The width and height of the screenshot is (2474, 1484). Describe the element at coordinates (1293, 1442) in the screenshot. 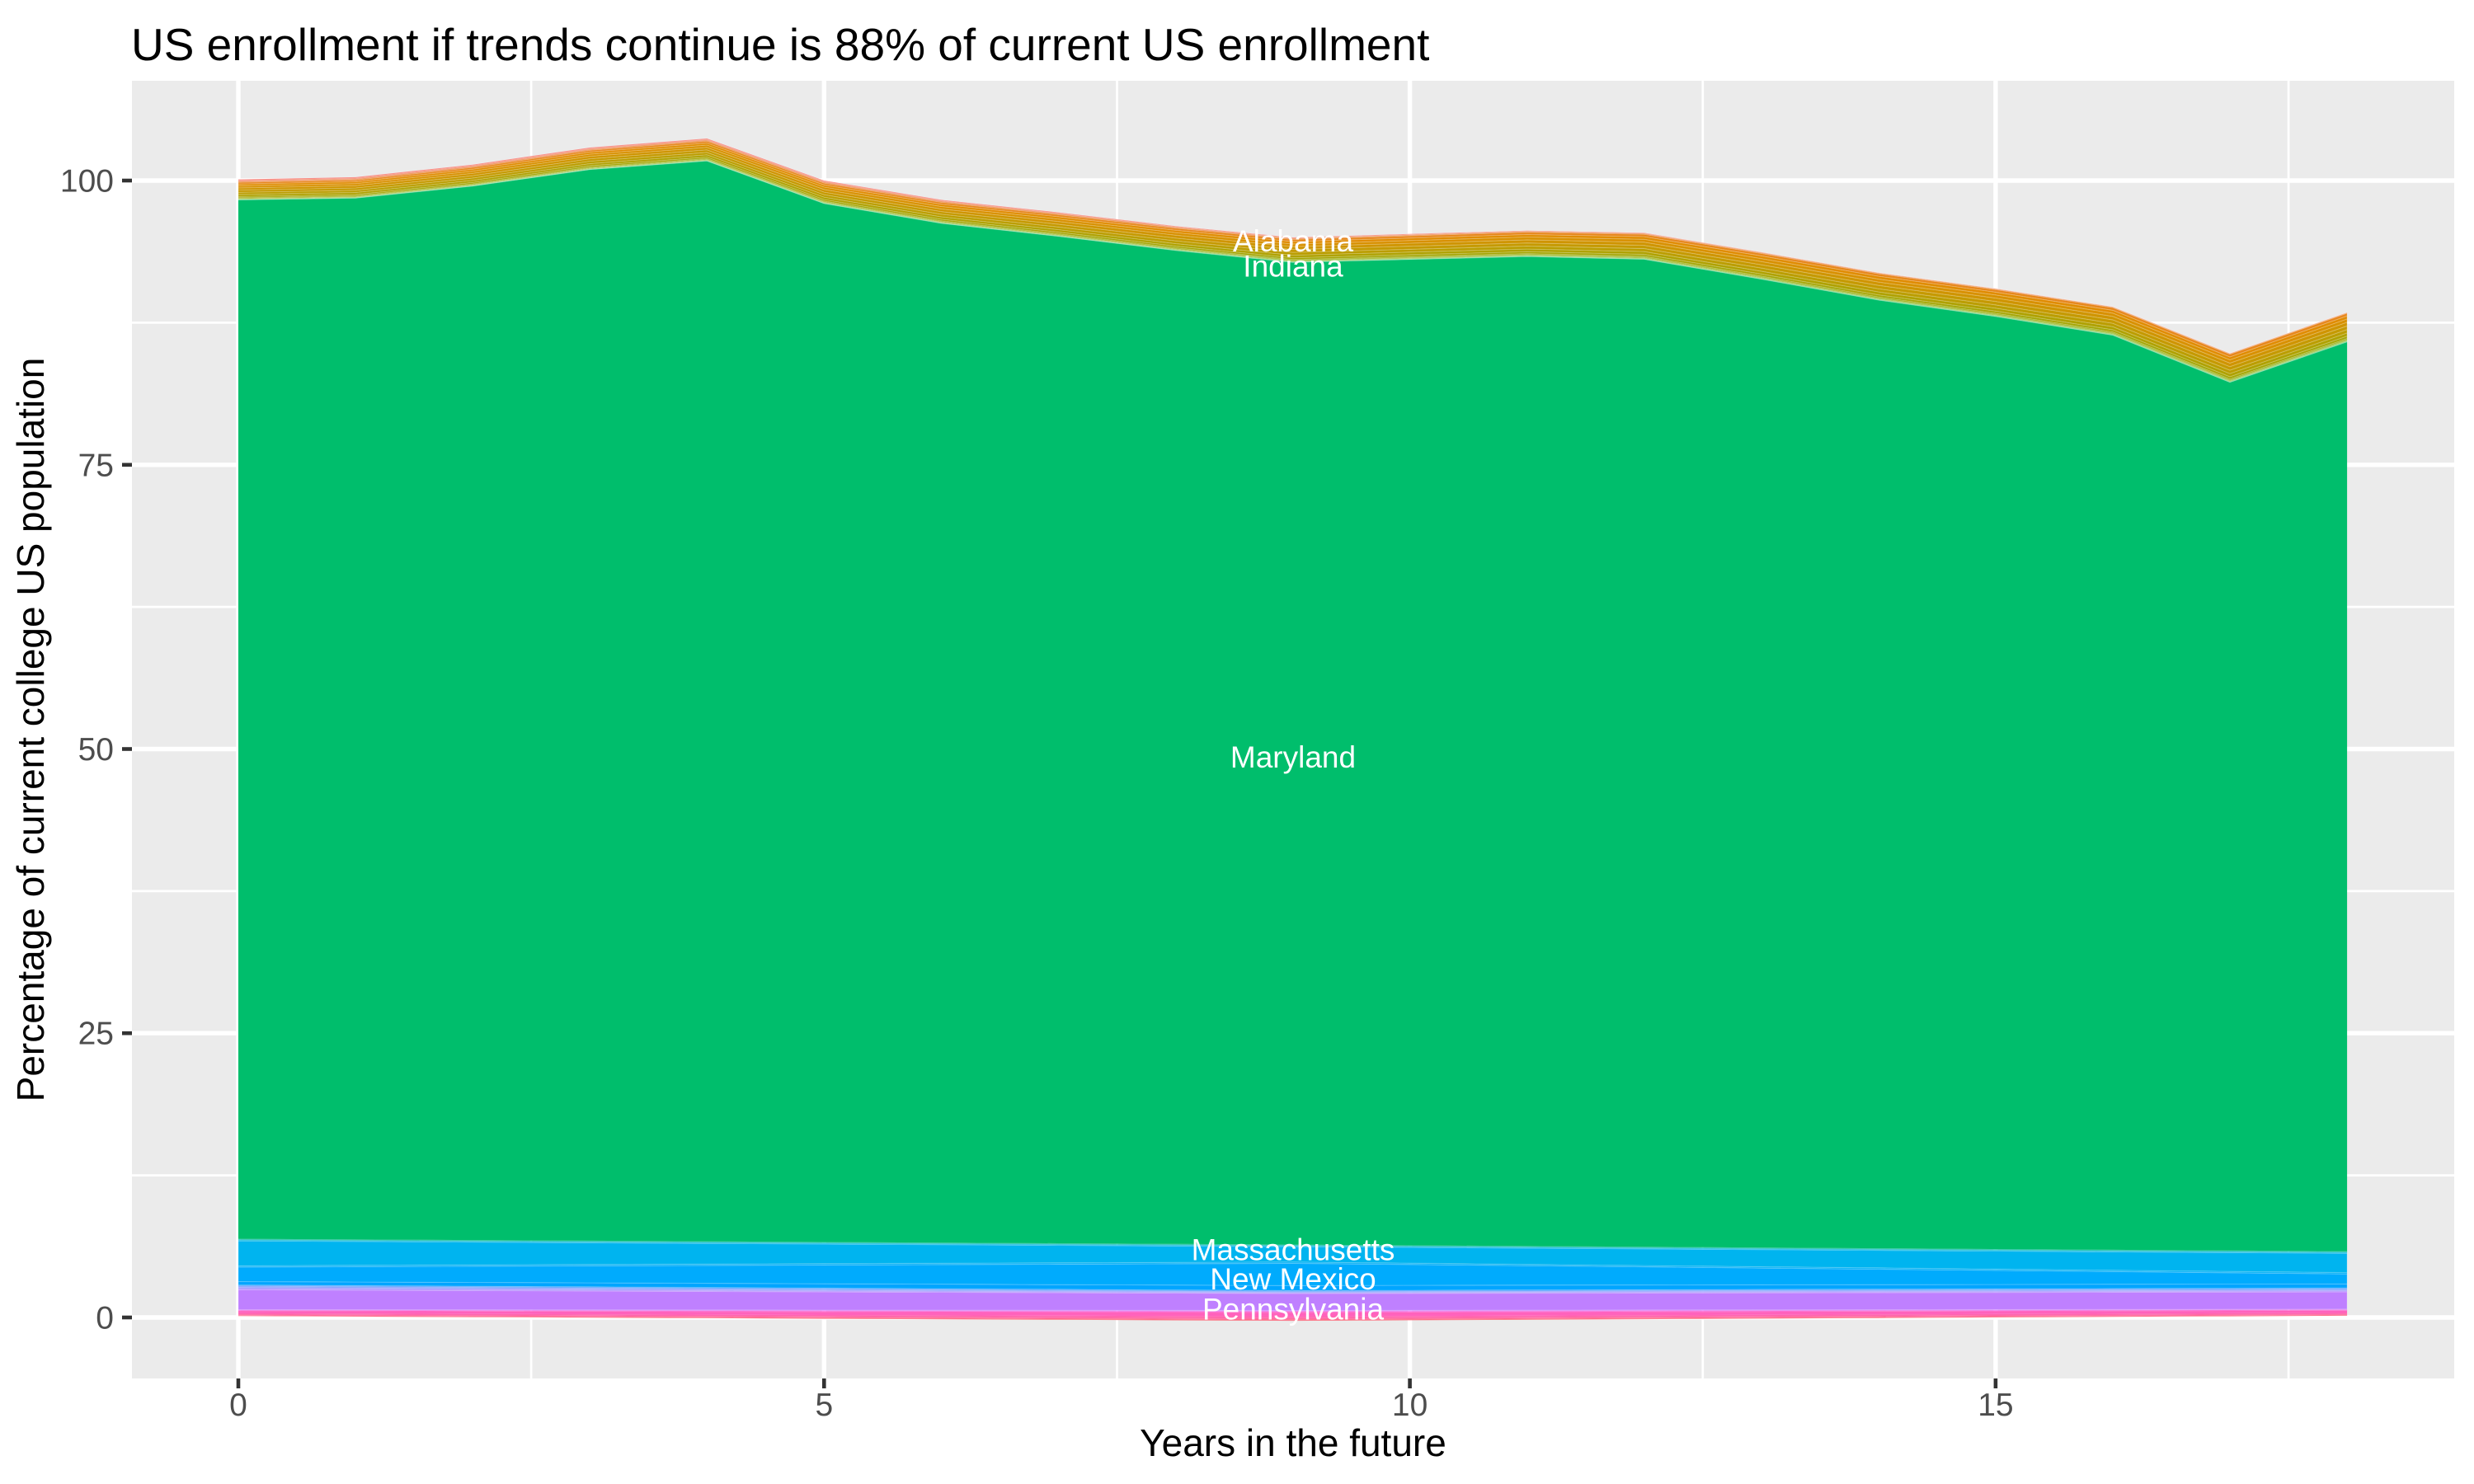

I see `svg-text: Years in the future` at that location.